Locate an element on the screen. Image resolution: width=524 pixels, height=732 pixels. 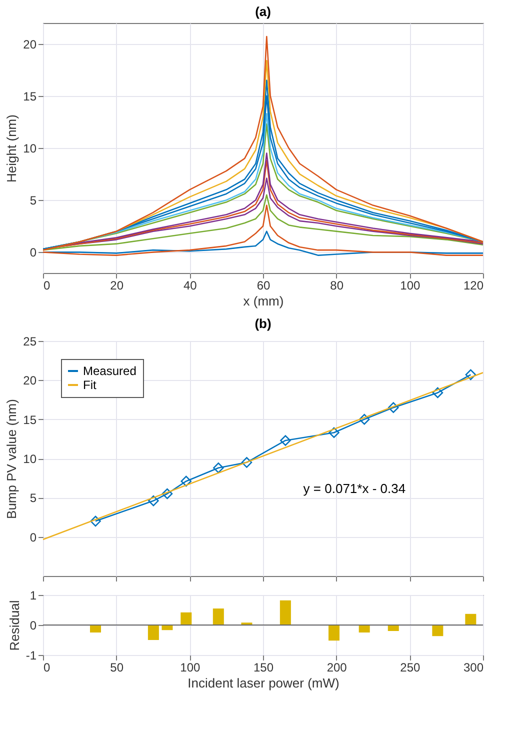
y-tick-label: 25 is located at coordinates (30, 341).